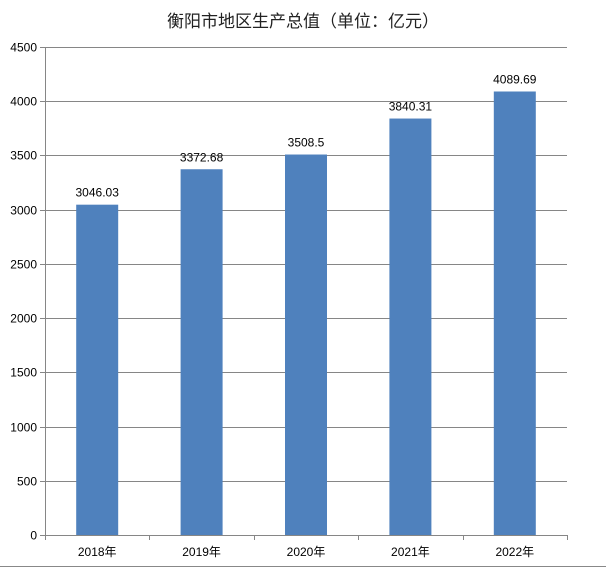 The image size is (606, 570). Describe the element at coordinates (23, 428) in the screenshot. I see `y-tick-label: 1000` at that location.